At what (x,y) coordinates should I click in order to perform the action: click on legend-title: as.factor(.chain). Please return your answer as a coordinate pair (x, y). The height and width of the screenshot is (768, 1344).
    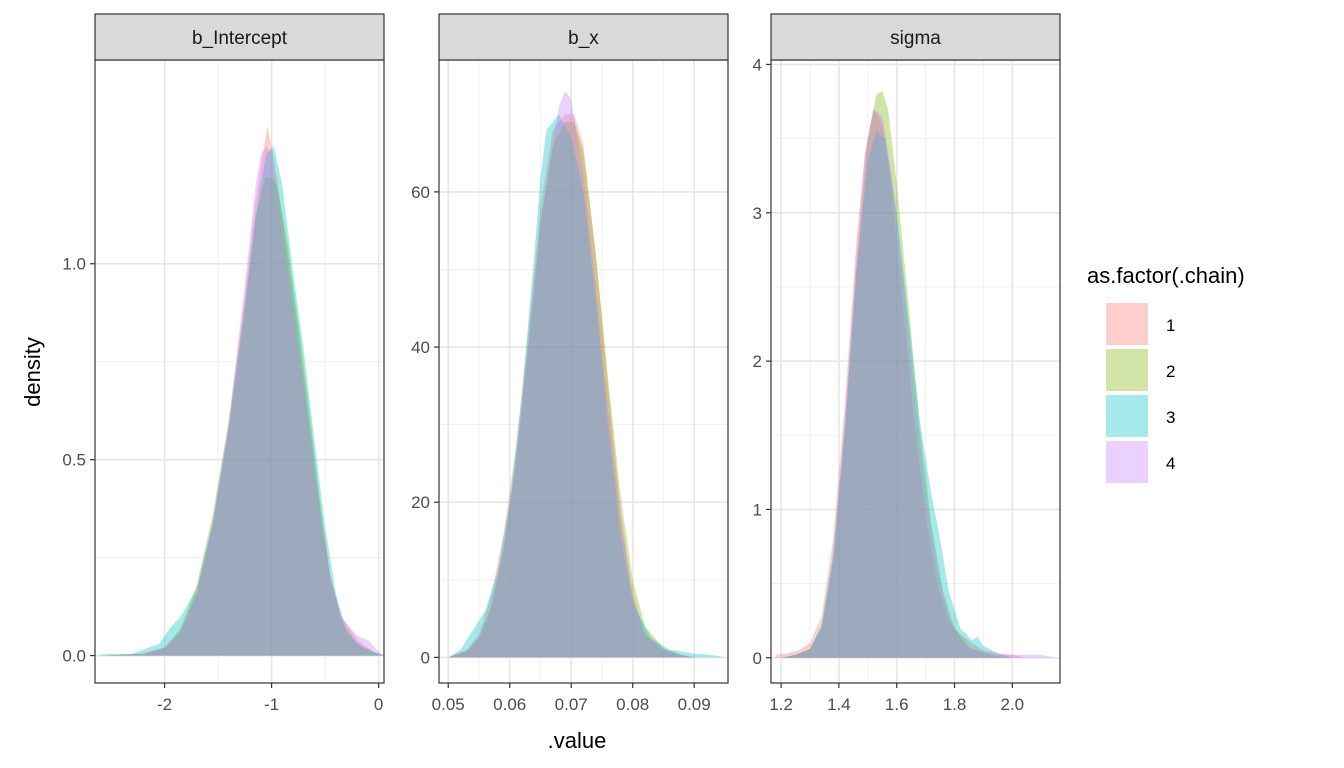
    Looking at the image, I should click on (1166, 275).